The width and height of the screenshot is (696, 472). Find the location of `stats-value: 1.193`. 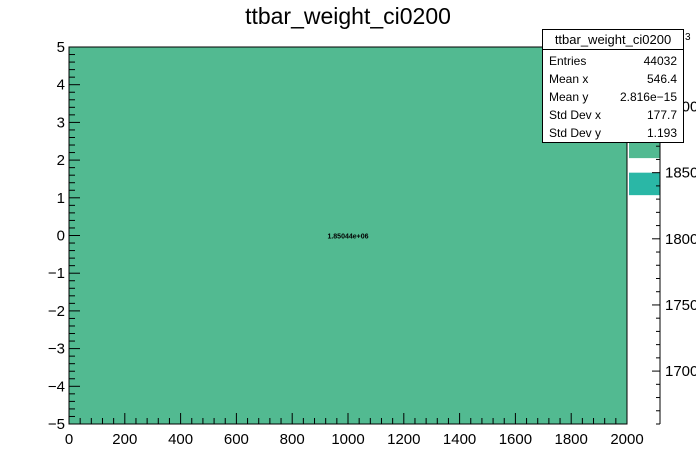

stats-value: 1.193 is located at coordinates (661, 133).